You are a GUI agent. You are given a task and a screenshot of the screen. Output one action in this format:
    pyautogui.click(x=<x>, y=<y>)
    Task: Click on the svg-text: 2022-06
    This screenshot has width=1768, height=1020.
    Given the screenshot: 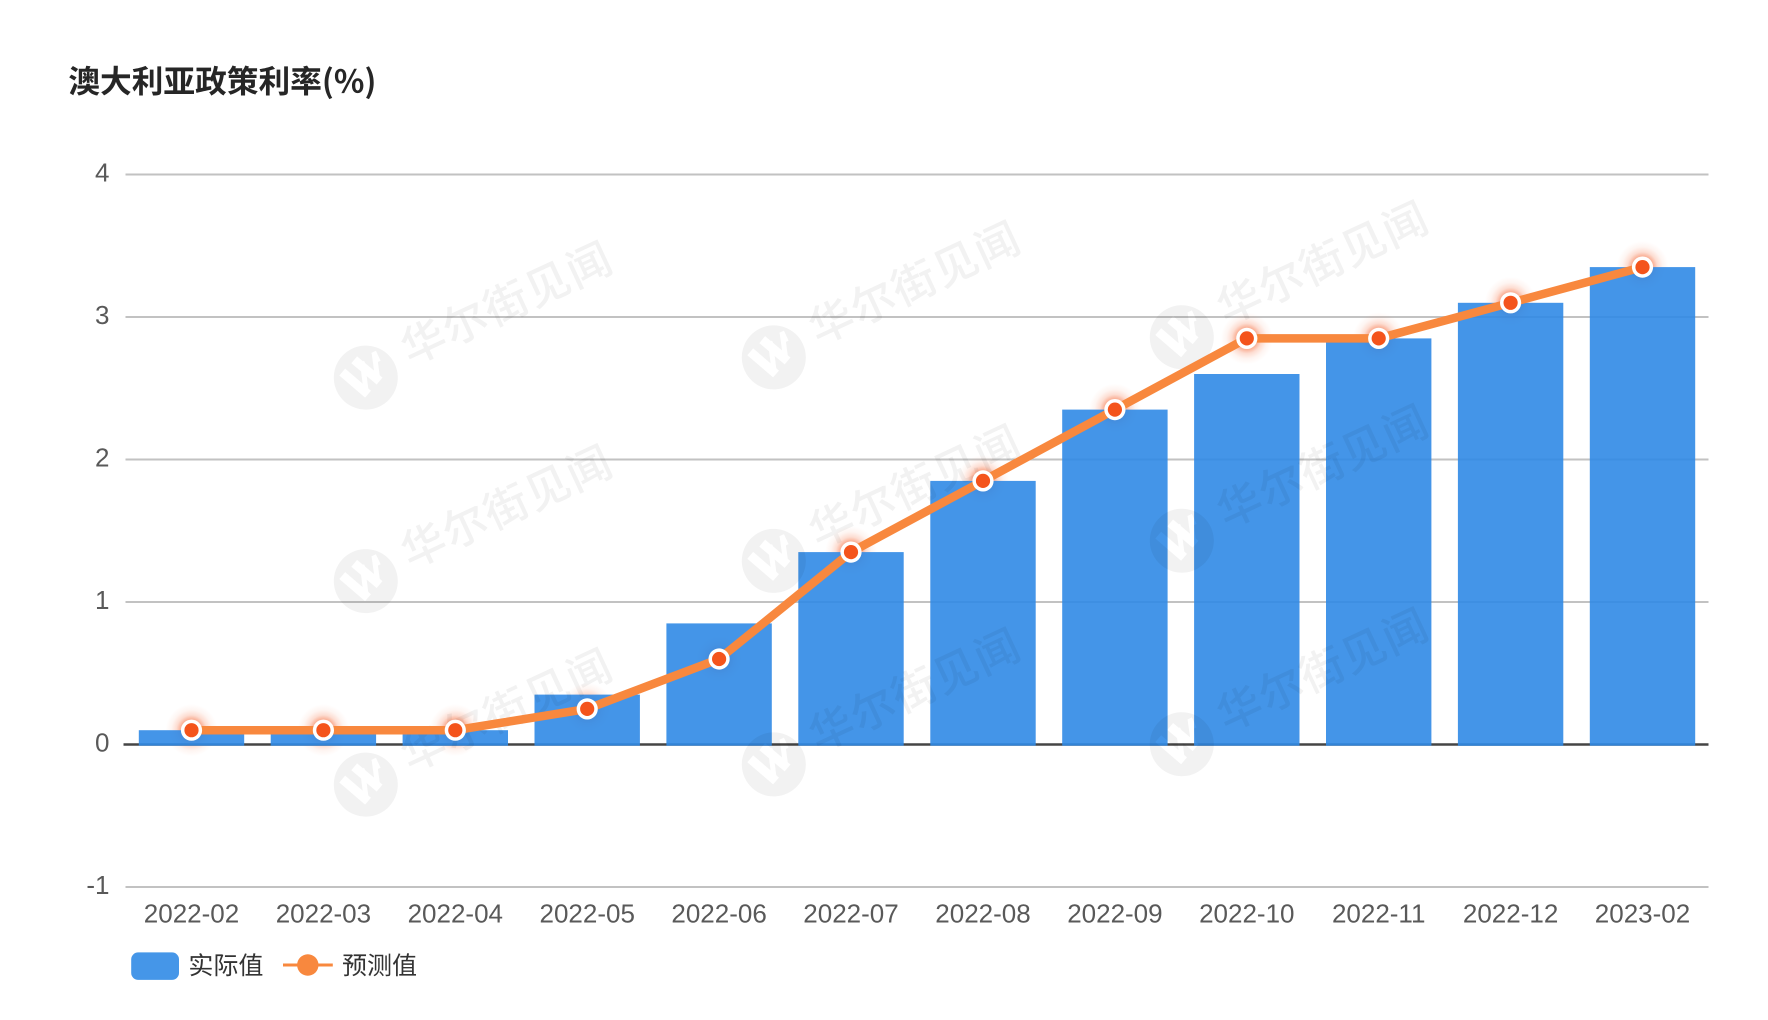 What is the action you would take?
    pyautogui.click(x=718, y=914)
    